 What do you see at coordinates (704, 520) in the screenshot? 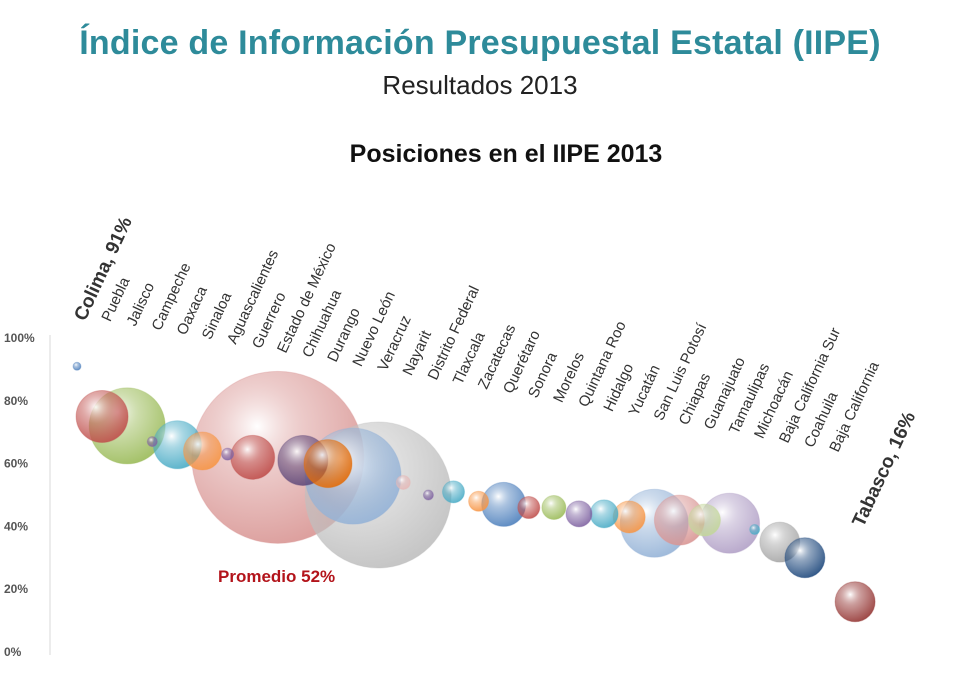
I see `bubble-guanajuato` at bounding box center [704, 520].